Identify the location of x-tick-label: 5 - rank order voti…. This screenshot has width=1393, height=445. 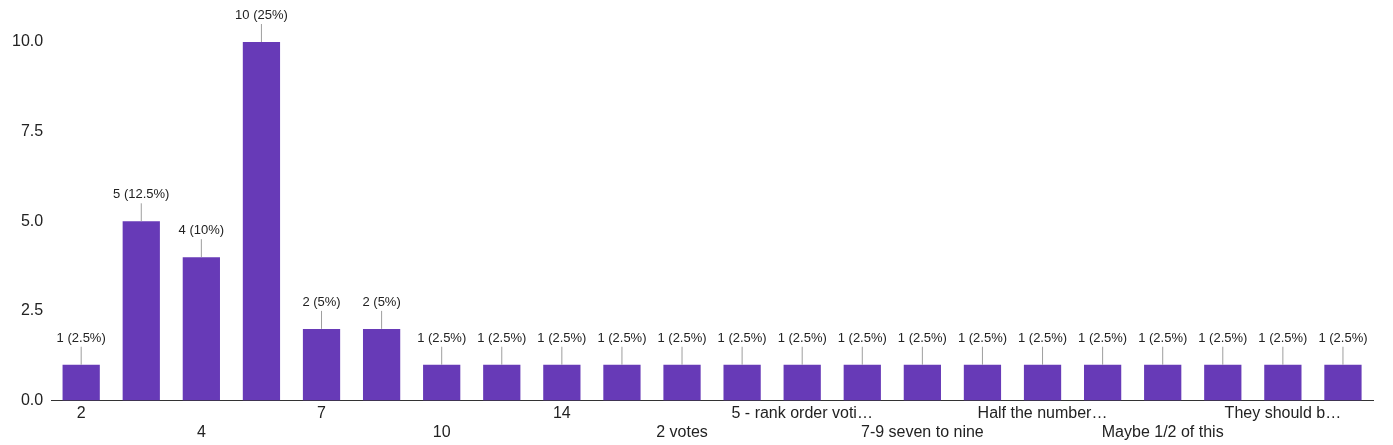
(802, 412).